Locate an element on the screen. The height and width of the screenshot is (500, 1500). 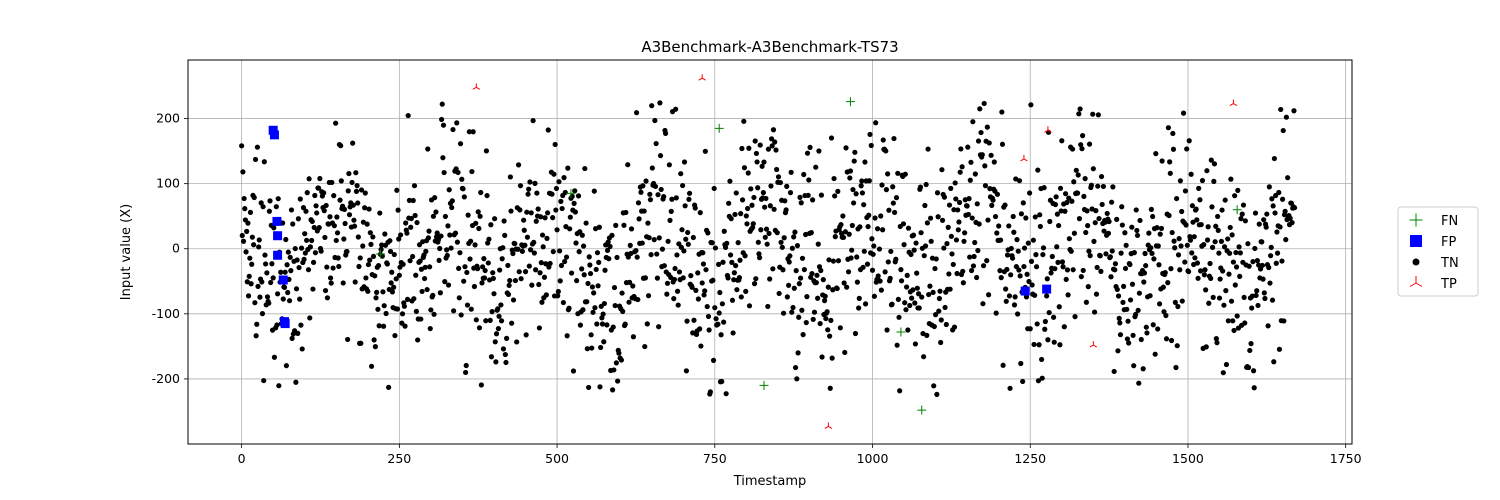
fp-point is located at coordinates (273, 130).